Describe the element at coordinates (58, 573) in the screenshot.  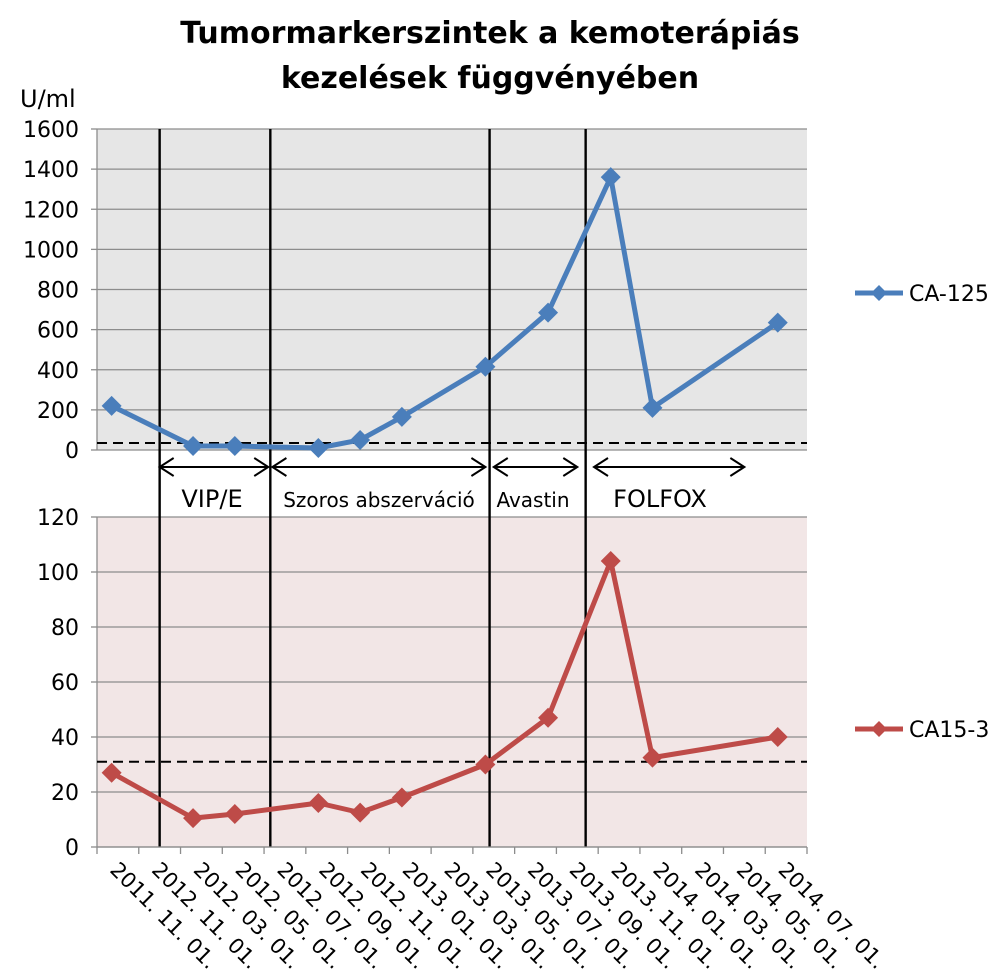
I see `y-tick-label: 100` at that location.